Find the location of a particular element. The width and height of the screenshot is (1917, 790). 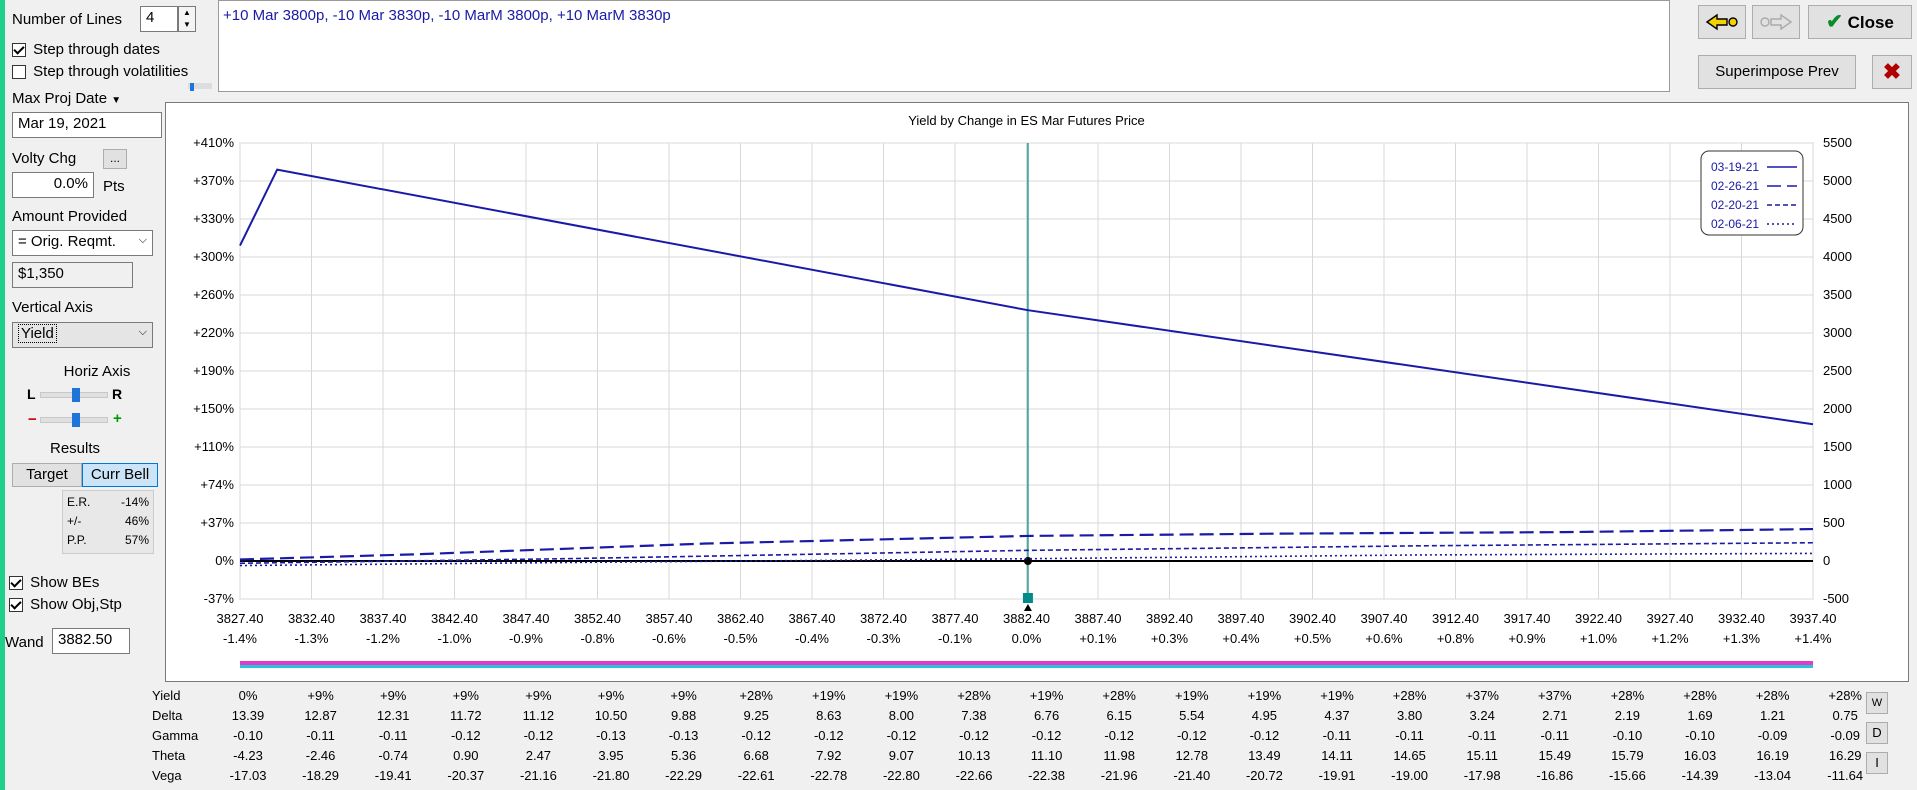

wand-marker is located at coordinates (1027, 598).